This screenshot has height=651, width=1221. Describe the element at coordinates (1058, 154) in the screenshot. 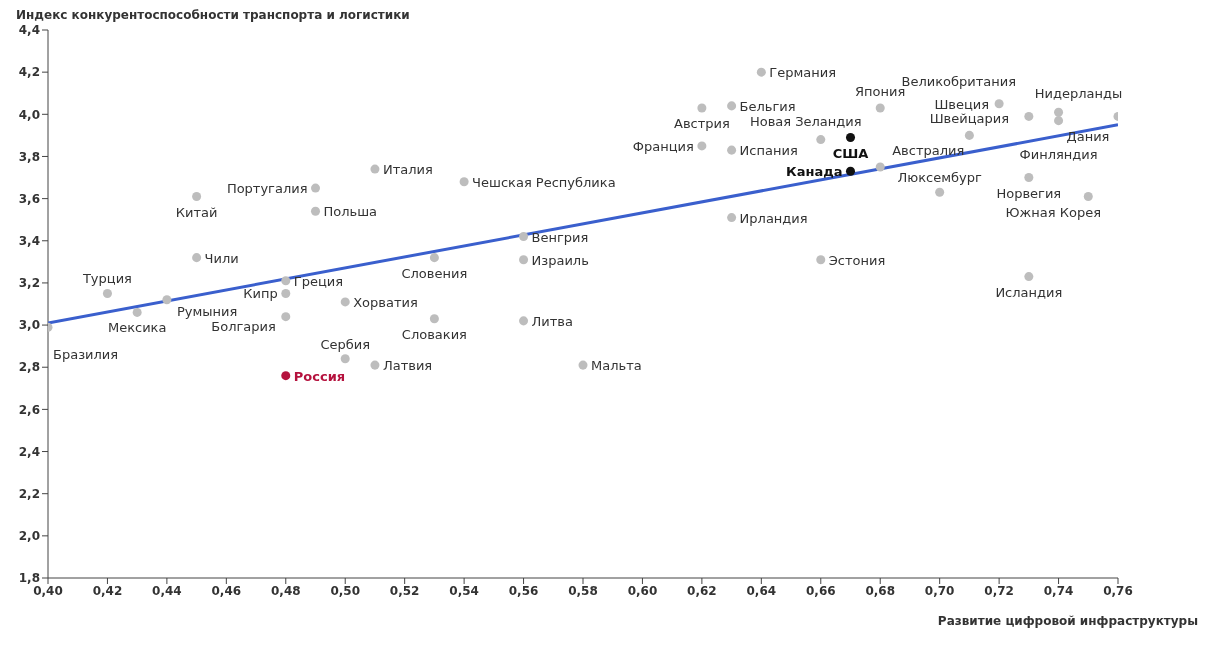

I see `annotation: Финляндия` at that location.